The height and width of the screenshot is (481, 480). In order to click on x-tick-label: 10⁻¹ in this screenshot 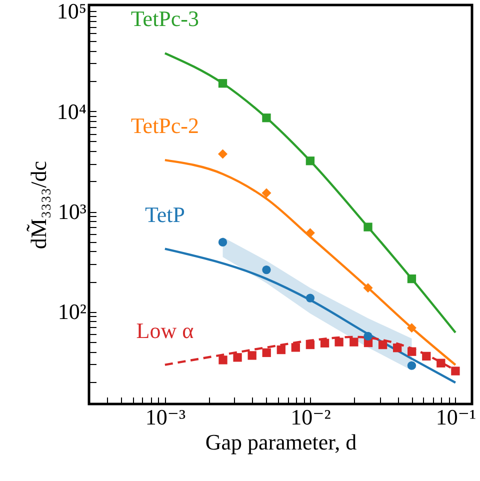, I will do `click(456, 417)`.